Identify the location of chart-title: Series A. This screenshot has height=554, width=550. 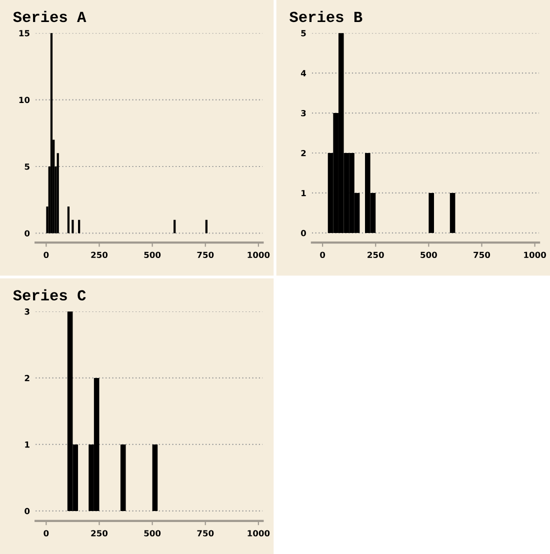
(49, 16).